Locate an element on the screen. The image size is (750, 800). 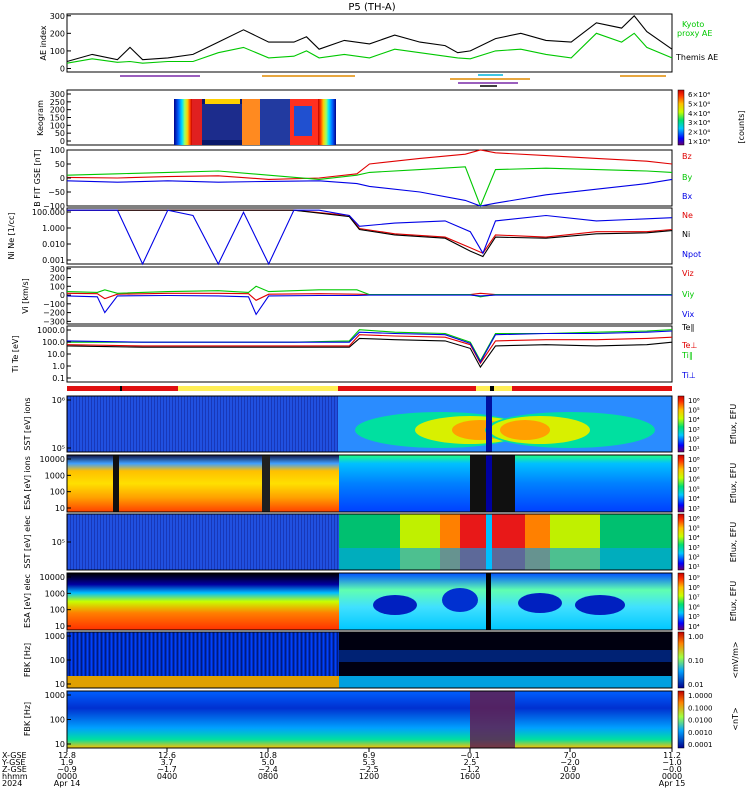
esa-ion-ylabel: ESA [eV] ions is located at coordinates (27, 483).